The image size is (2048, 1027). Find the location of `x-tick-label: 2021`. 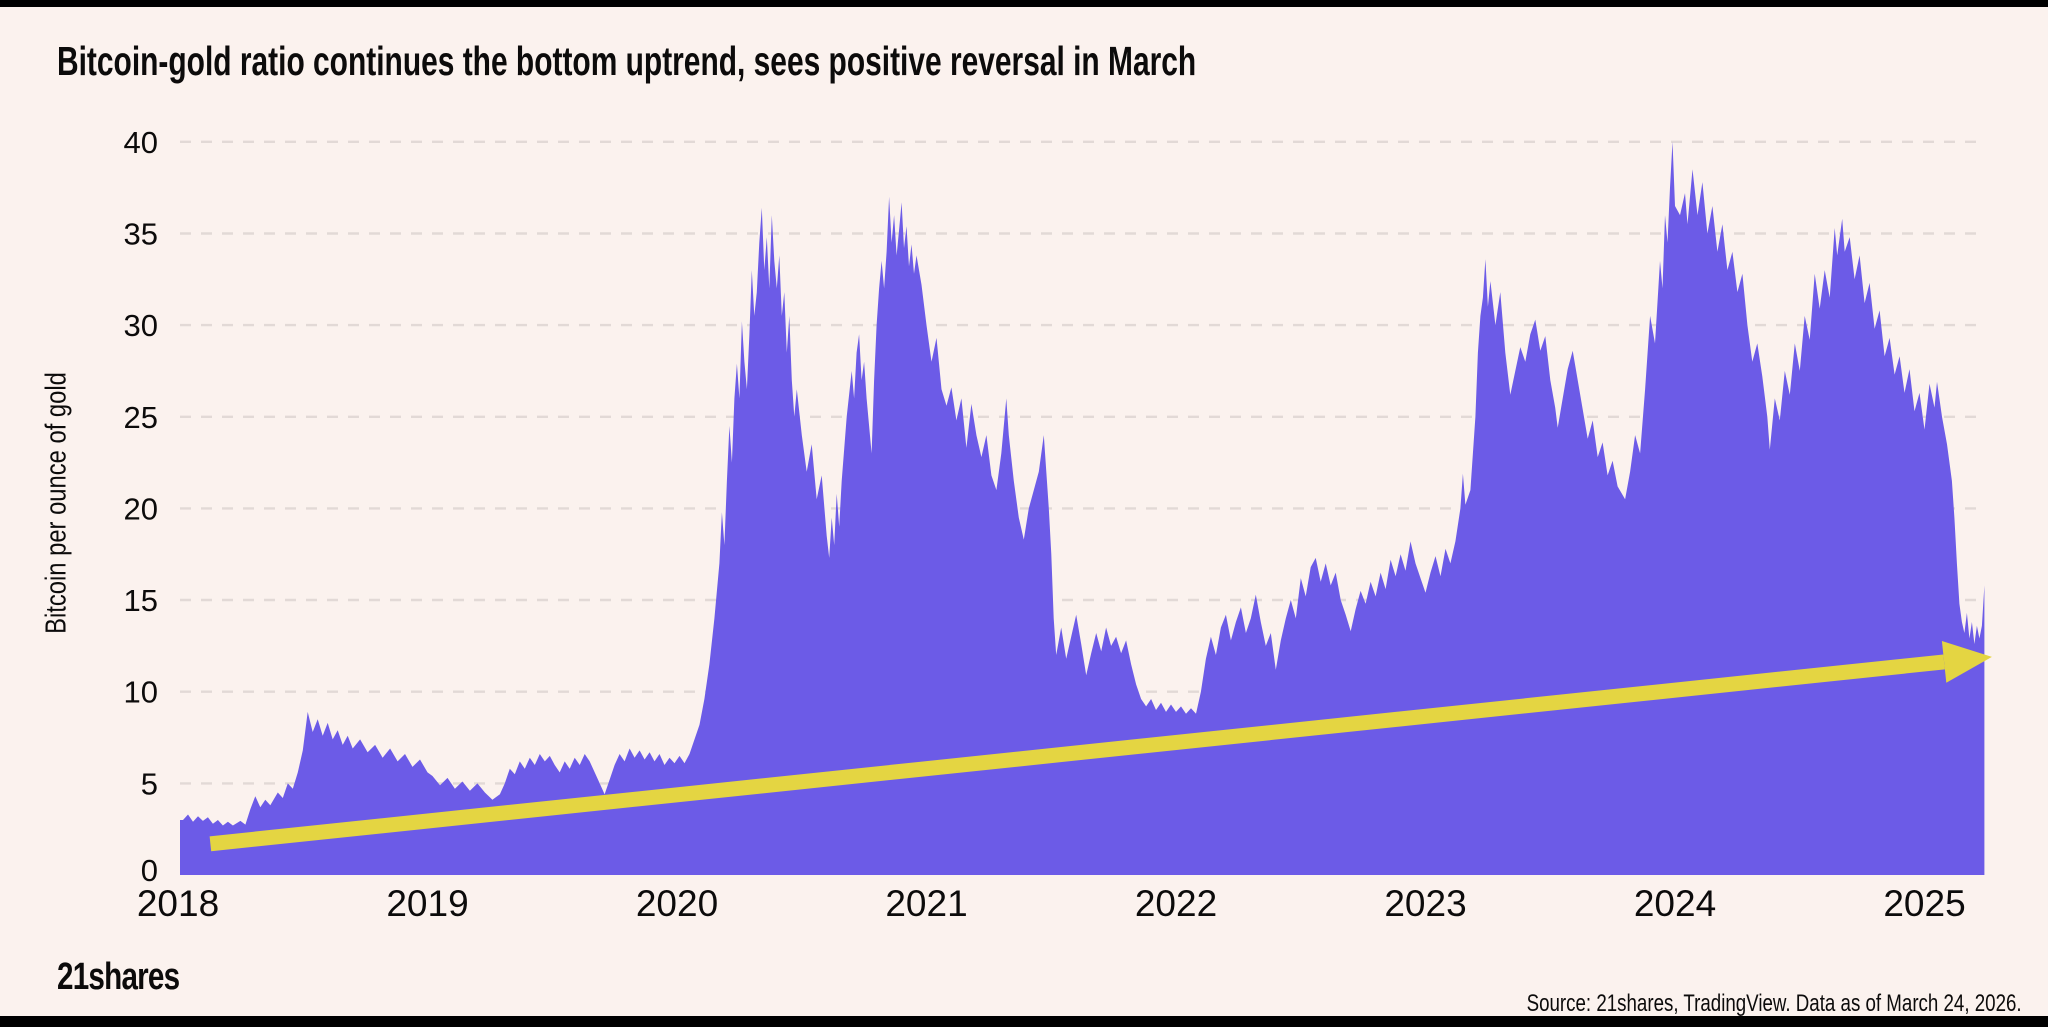

x-tick-label: 2021 is located at coordinates (926, 903).